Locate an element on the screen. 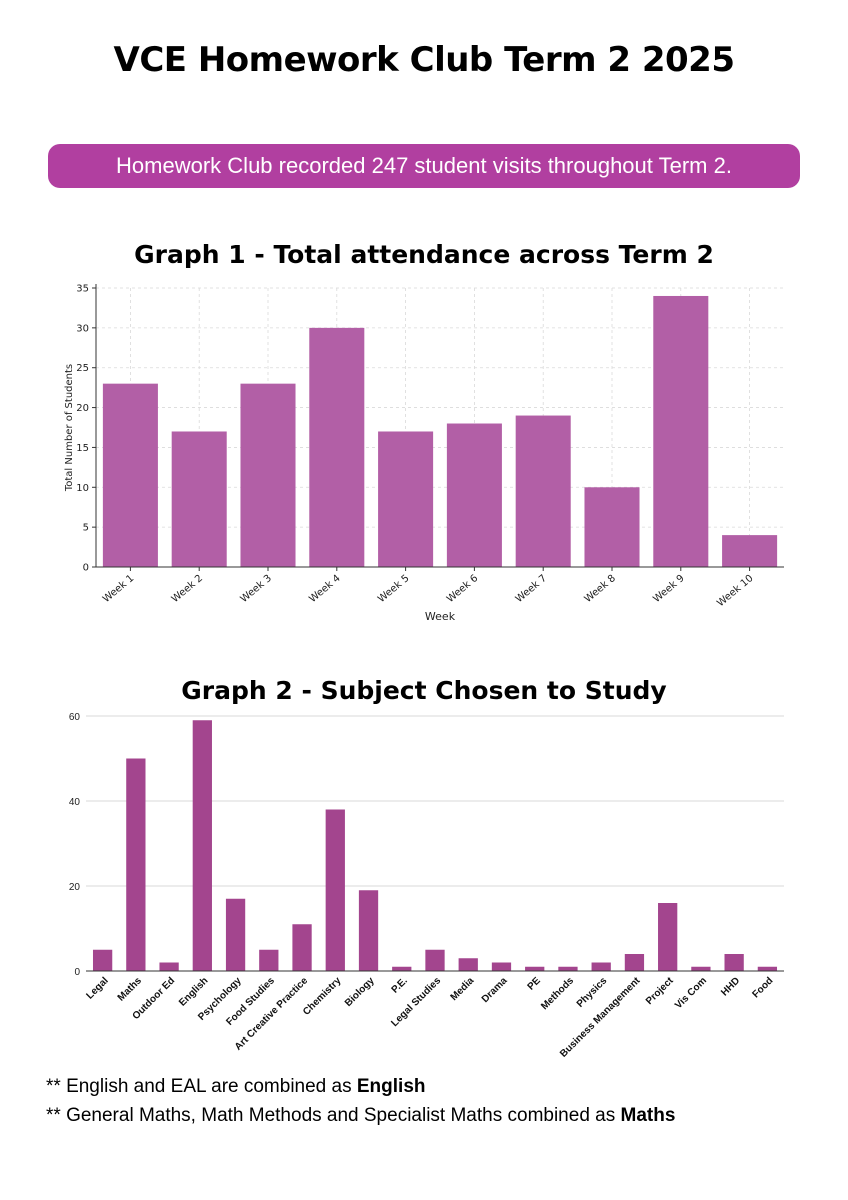 This screenshot has width=848, height=1200. y-tick-label: 35 is located at coordinates (82, 289).